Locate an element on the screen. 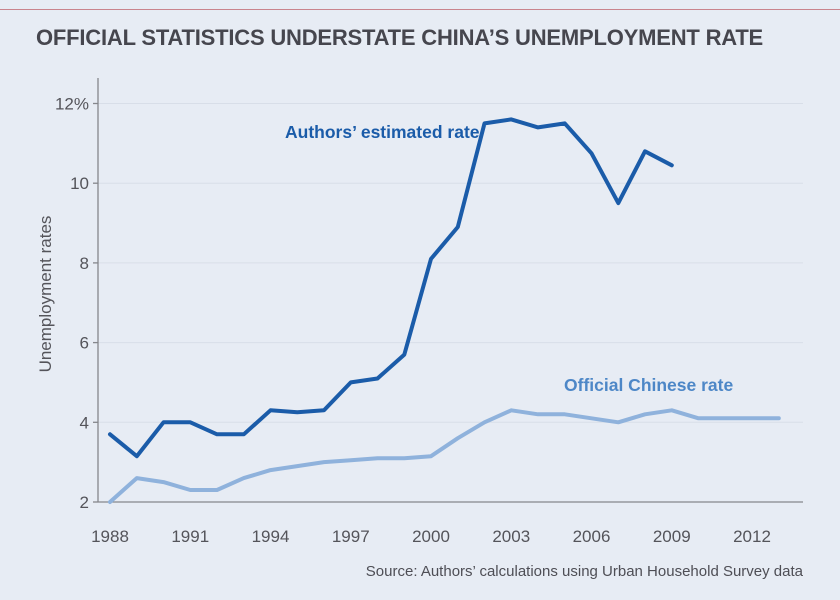 The image size is (840, 600). y-tick-label: 6 is located at coordinates (84, 343).